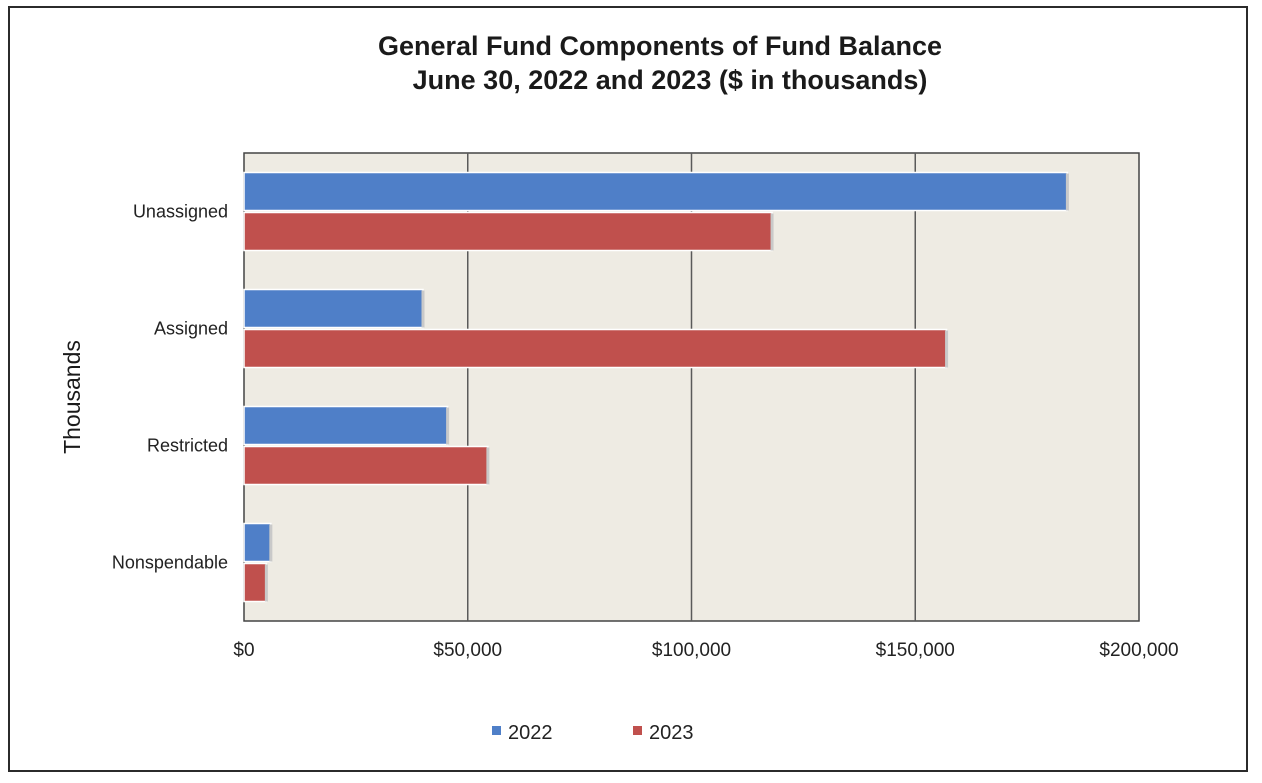 The height and width of the screenshot is (783, 1262). Describe the element at coordinates (1138, 650) in the screenshot. I see `x-tick-label: $200,000` at that location.